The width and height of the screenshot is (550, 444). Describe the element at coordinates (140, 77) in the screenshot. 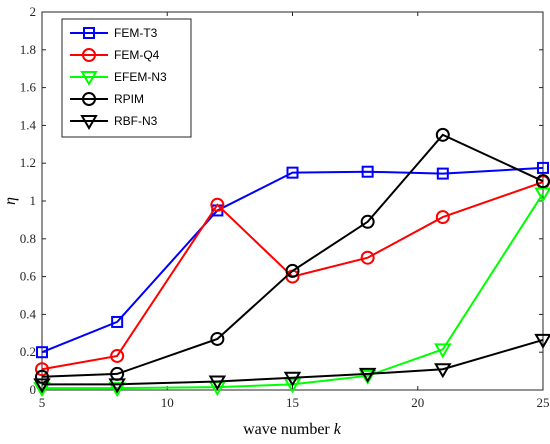

I see `legend-label: EFEM-N3` at that location.